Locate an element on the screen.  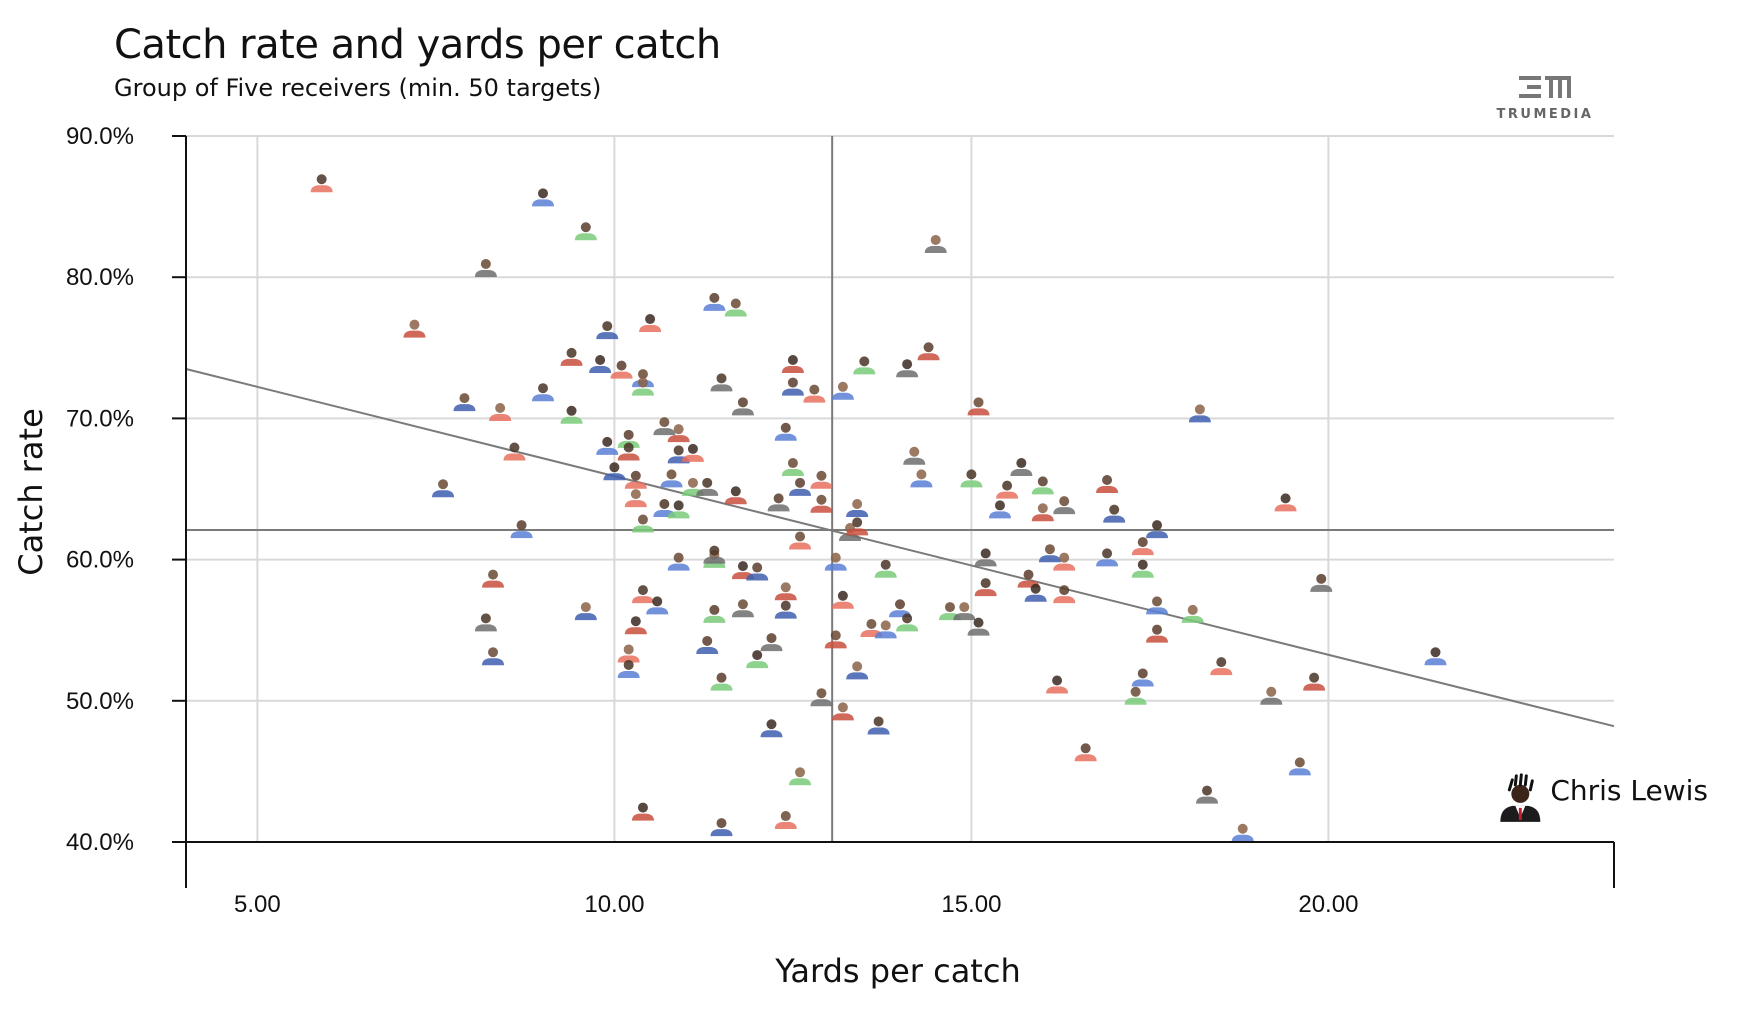
y-tick-label: 90.0% is located at coordinates (100, 136).